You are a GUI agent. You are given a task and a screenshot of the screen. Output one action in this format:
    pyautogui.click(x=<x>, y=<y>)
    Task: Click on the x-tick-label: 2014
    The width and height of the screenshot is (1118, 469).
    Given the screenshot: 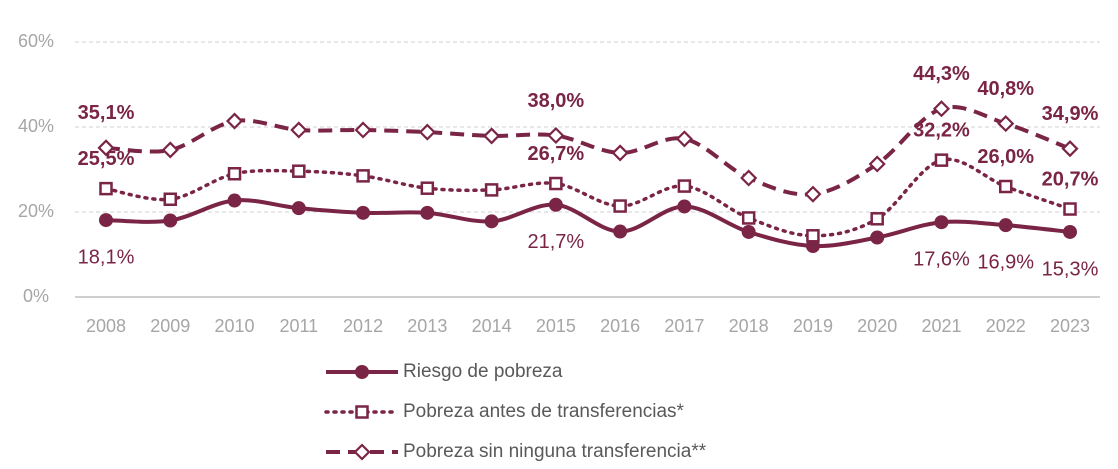 What is the action you would take?
    pyautogui.click(x=492, y=326)
    